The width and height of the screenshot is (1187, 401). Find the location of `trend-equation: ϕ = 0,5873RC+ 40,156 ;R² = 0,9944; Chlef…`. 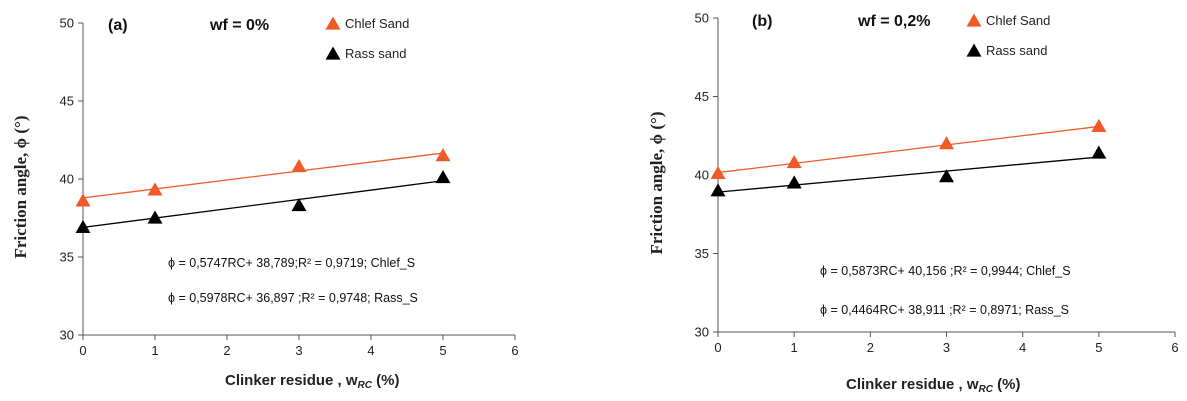

trend-equation: ϕ = 0,5873RC+ 40,156 ;R² = 0,9944; Chlef… is located at coordinates (945, 271).